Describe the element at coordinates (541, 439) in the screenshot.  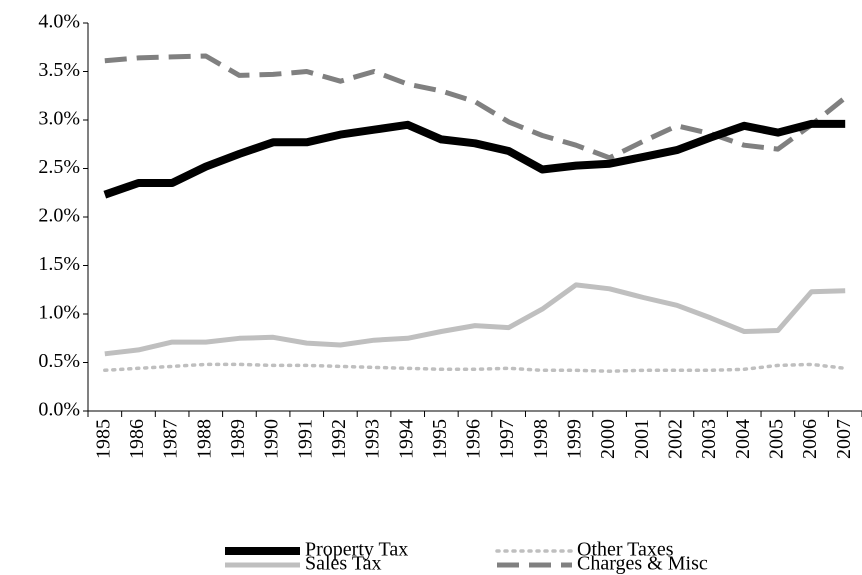
I see `x-tick-label: 1998` at that location.